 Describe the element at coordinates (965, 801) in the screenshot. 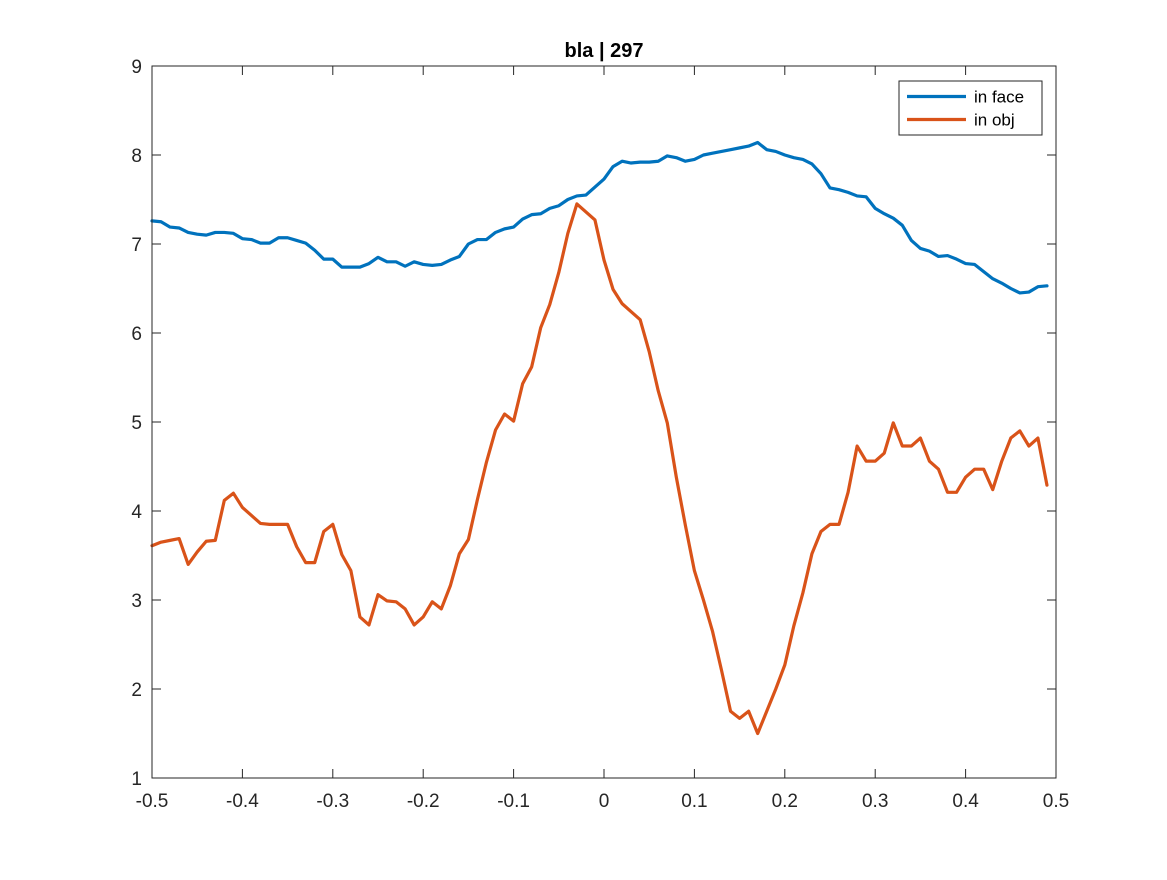

I see `x-tick-label: 0.4` at that location.